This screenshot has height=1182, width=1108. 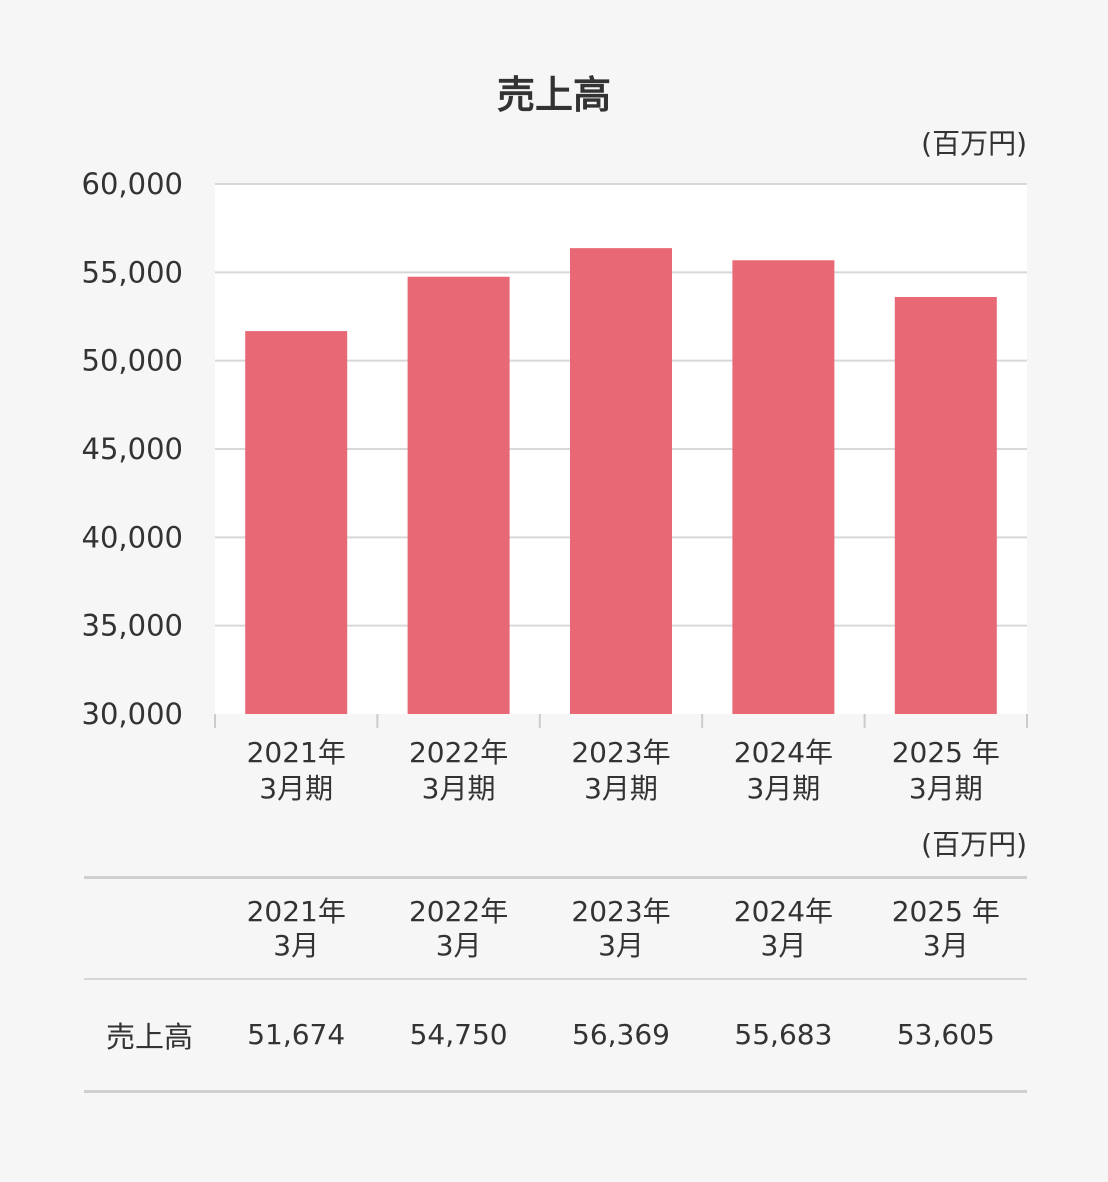 What do you see at coordinates (783, 911) in the screenshot?
I see `header-year: 2024年` at bounding box center [783, 911].